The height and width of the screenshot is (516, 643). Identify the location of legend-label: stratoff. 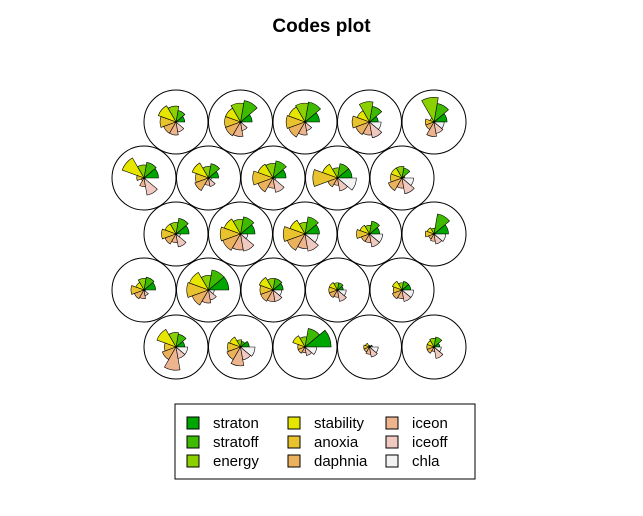
(236, 442).